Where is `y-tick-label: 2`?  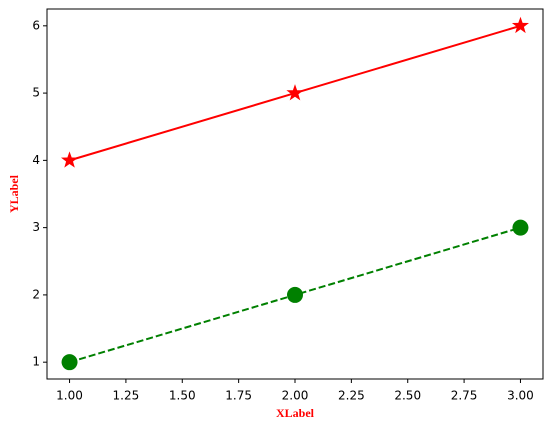
y-tick-label: 2 is located at coordinates (36, 294).